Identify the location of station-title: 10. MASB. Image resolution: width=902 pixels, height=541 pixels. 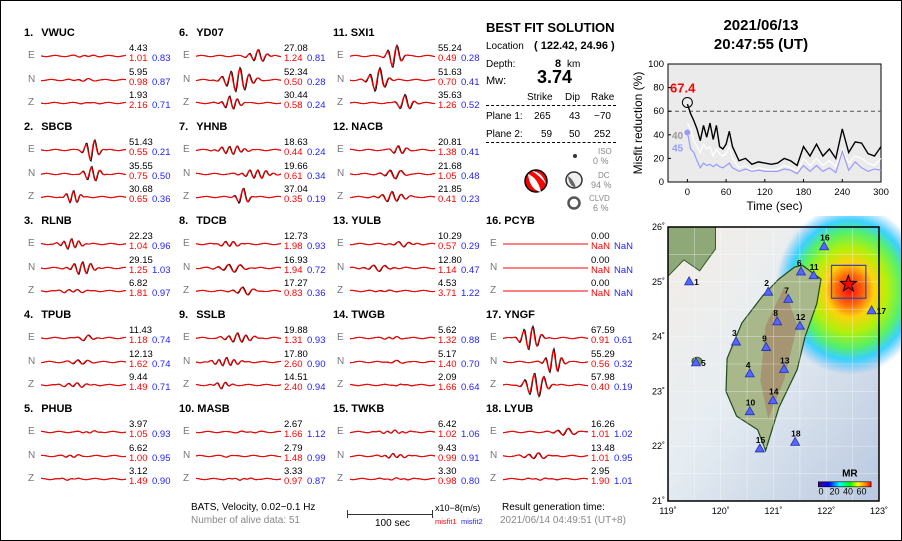
(204, 409).